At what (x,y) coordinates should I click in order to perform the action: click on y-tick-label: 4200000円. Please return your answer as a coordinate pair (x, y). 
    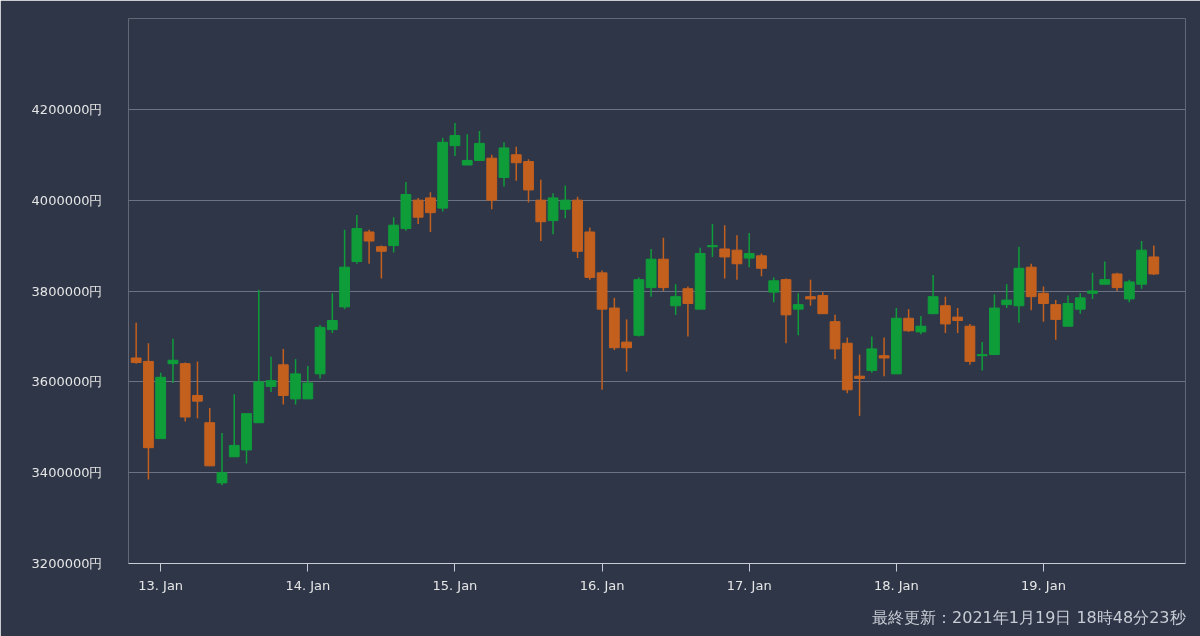
    Looking at the image, I should click on (67, 109).